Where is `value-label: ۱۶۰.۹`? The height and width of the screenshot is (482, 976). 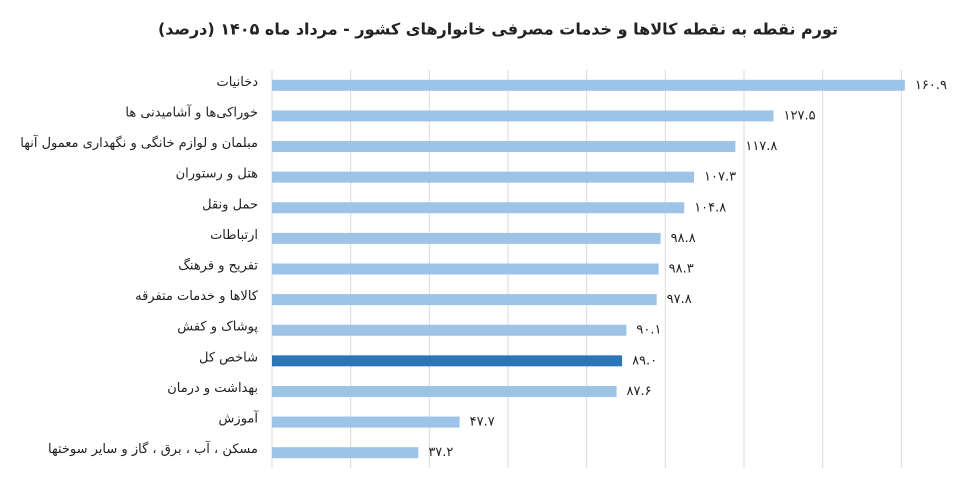
value-label: ۱۶۰.۹ is located at coordinates (931, 85).